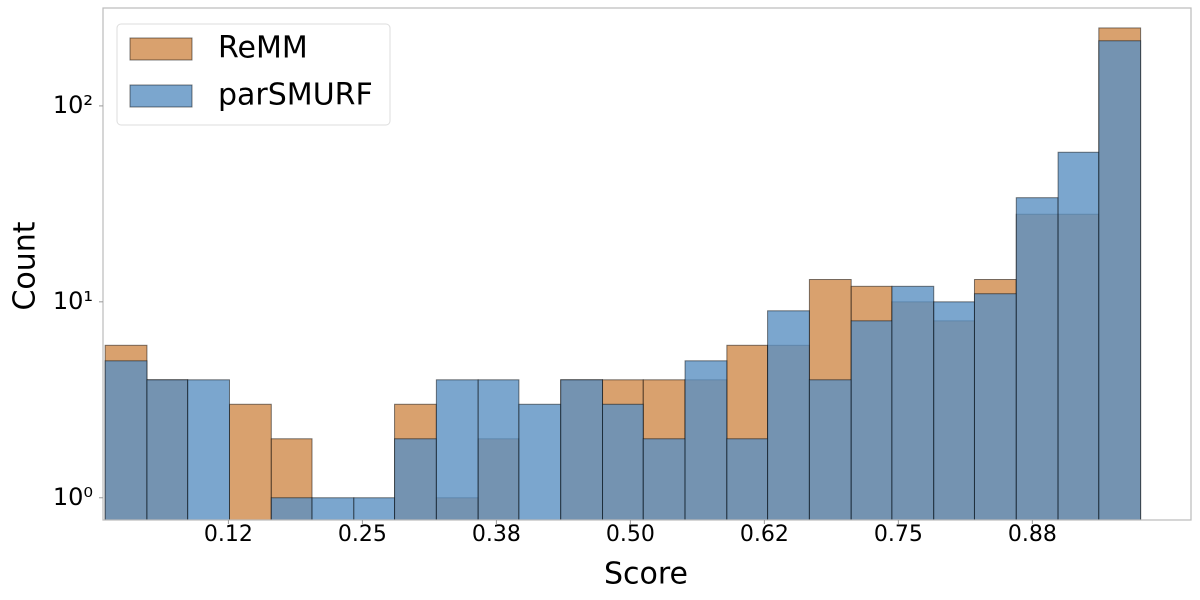 This screenshot has width=1200, height=600. I want to click on x-axis-label: Score, so click(646, 574).